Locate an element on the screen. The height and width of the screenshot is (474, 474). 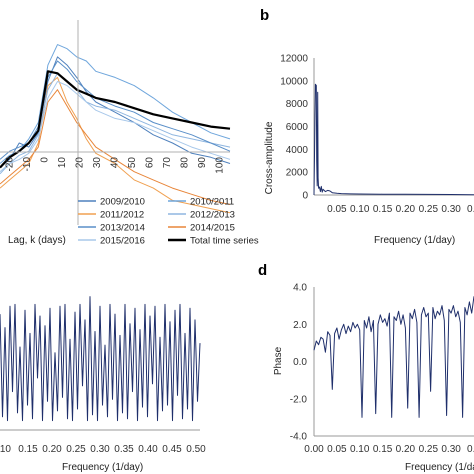
panel-c-x-tick-0: .10 is located at coordinates (5, 449).